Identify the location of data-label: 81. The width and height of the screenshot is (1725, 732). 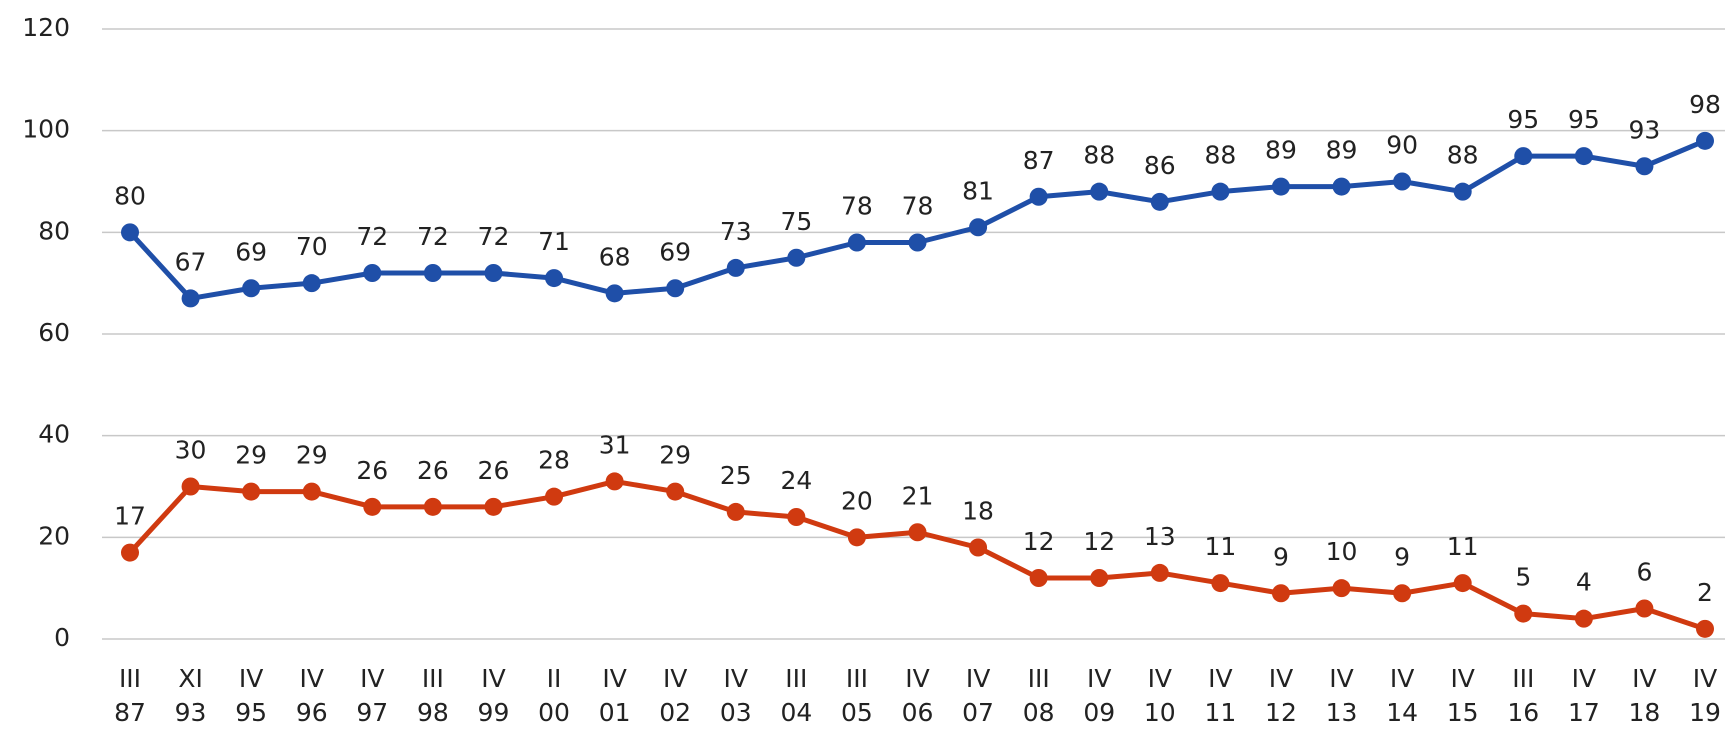
(978, 190).